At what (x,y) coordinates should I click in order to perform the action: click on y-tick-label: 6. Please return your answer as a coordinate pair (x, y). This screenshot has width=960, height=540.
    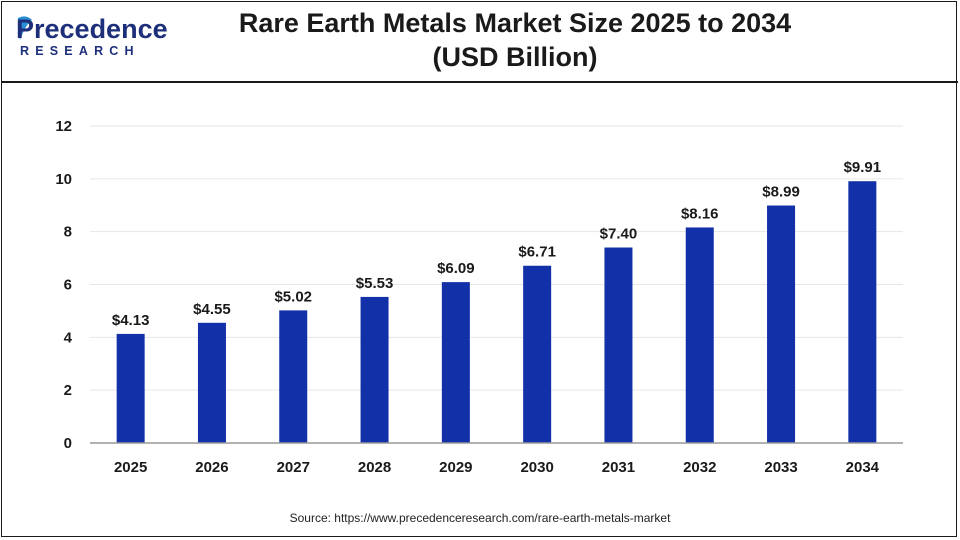
    Looking at the image, I should click on (68, 285).